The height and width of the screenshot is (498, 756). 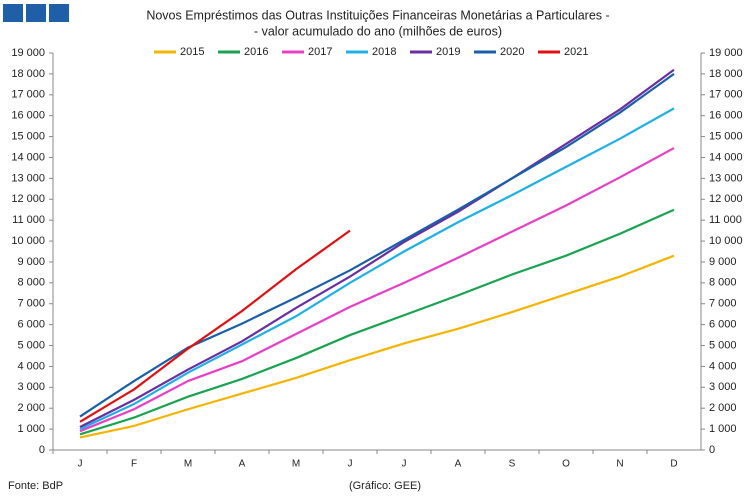 I want to click on series-line, so click(x=215, y=326).